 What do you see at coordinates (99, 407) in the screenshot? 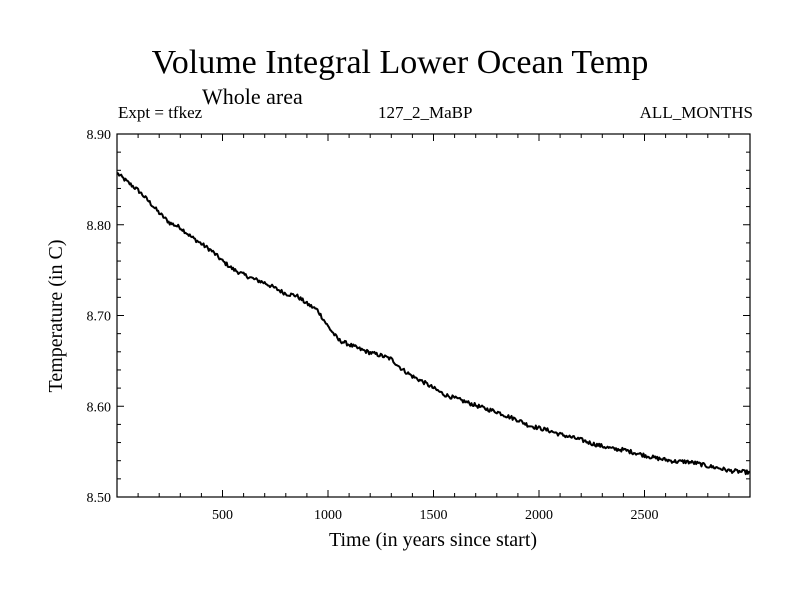
I see `y-tick-label: 8.60` at bounding box center [99, 407].